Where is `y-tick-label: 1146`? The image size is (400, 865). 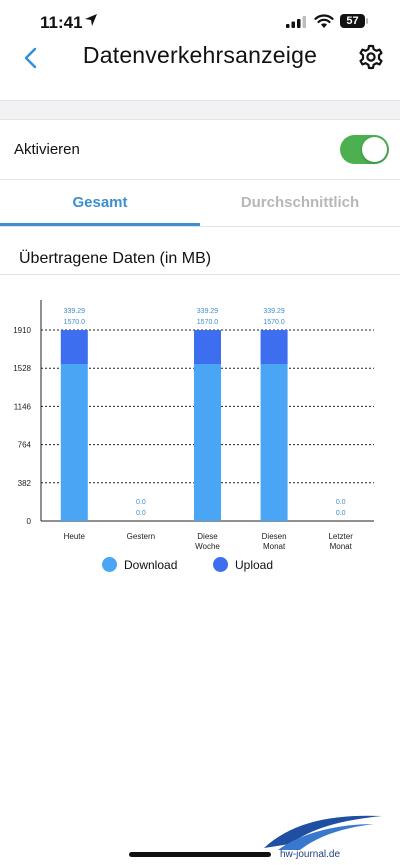
y-tick-label: 1146 is located at coordinates (23, 406).